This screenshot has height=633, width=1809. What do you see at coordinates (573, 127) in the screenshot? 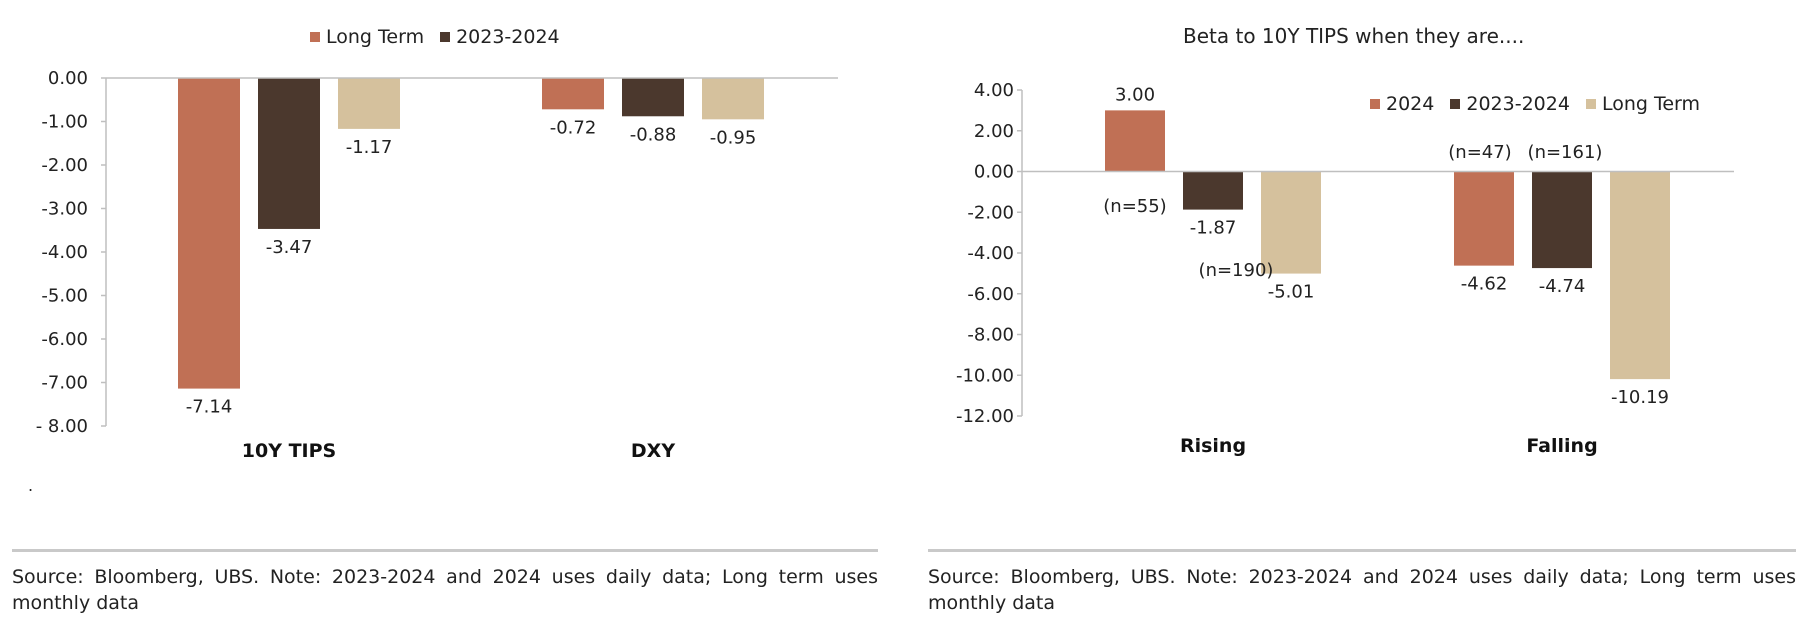
I see `data-label: -0.72` at bounding box center [573, 127].